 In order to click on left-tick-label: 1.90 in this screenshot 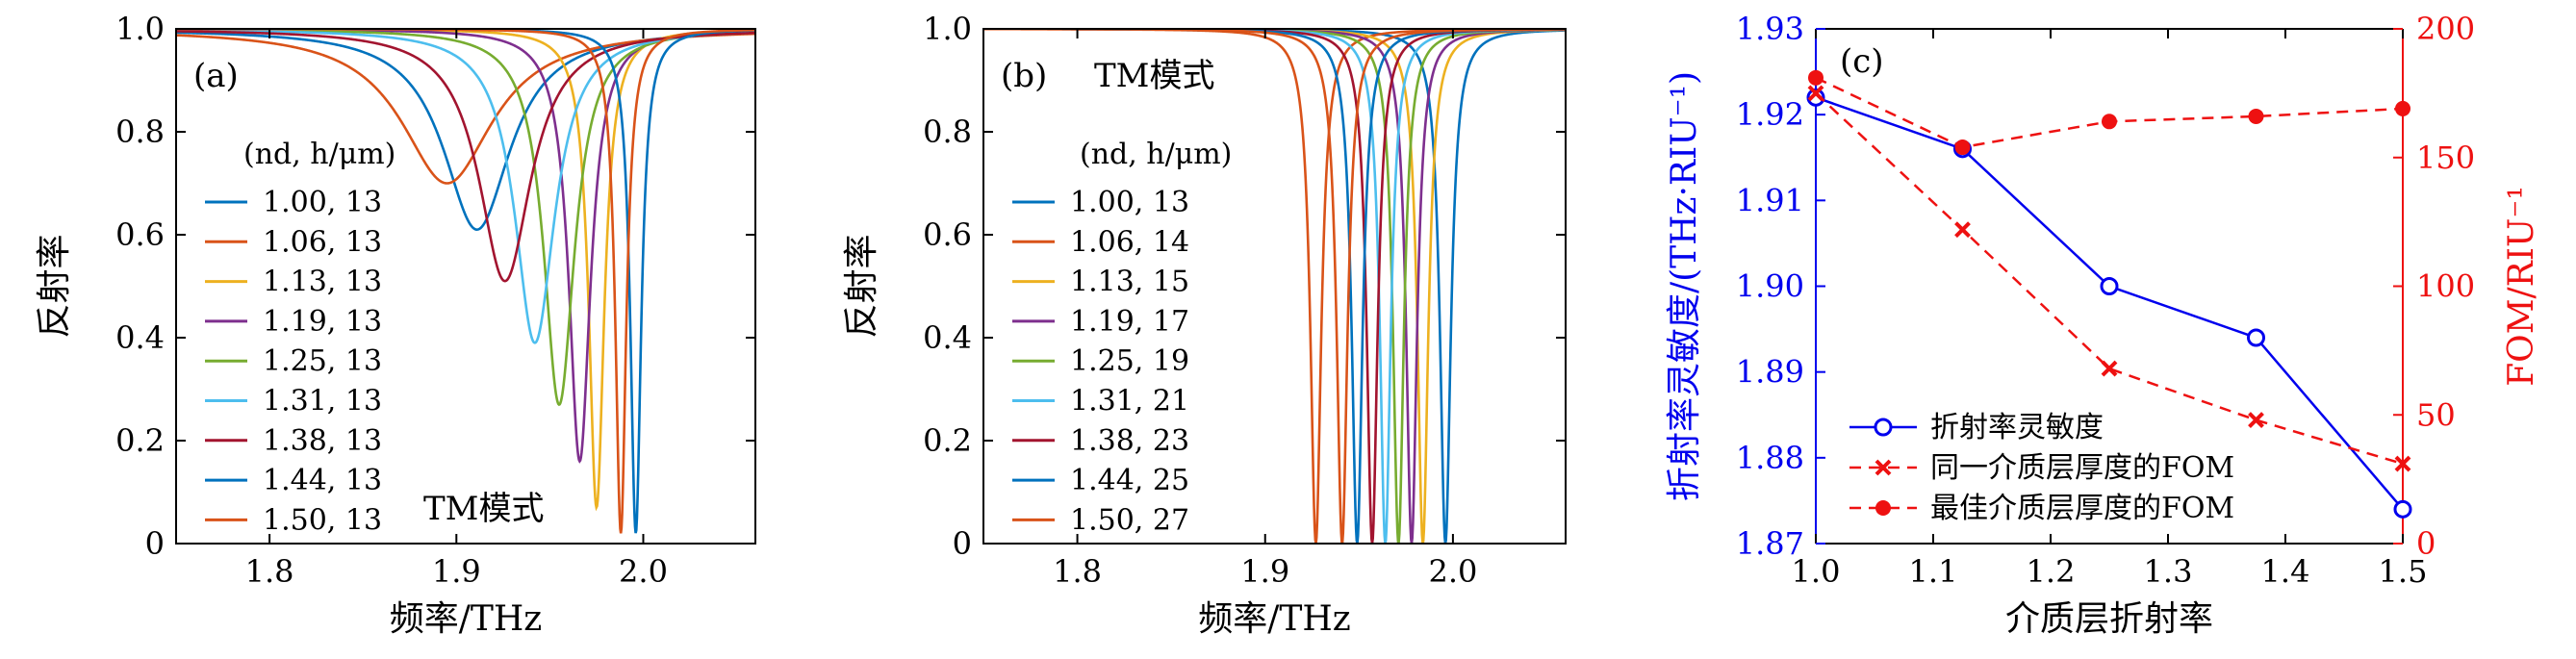, I will do `click(1770, 286)`.